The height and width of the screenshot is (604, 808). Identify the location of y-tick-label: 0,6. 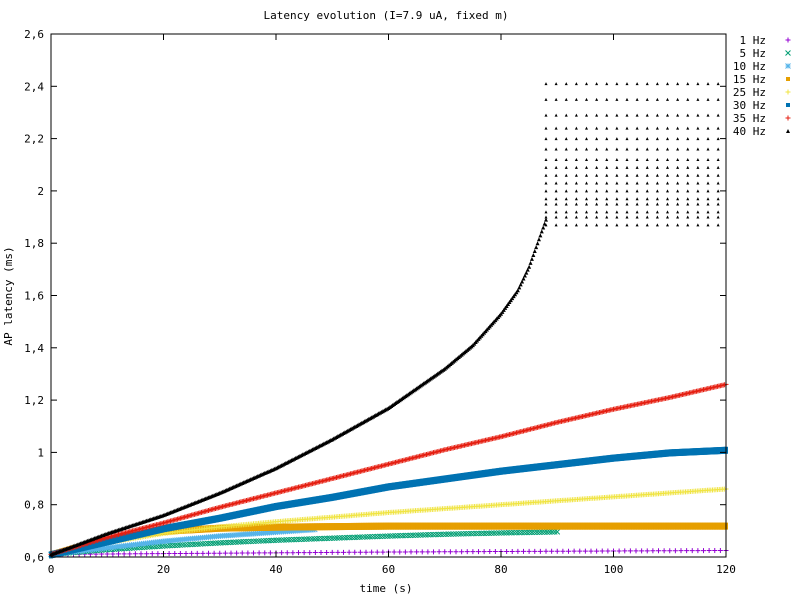
(34, 557).